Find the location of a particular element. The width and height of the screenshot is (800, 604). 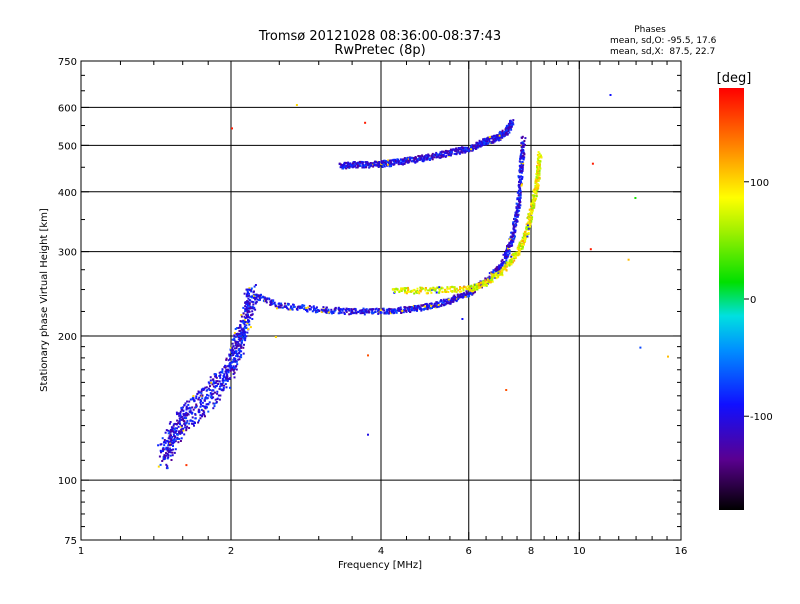

y-tick-label: 500 is located at coordinates (67, 146).